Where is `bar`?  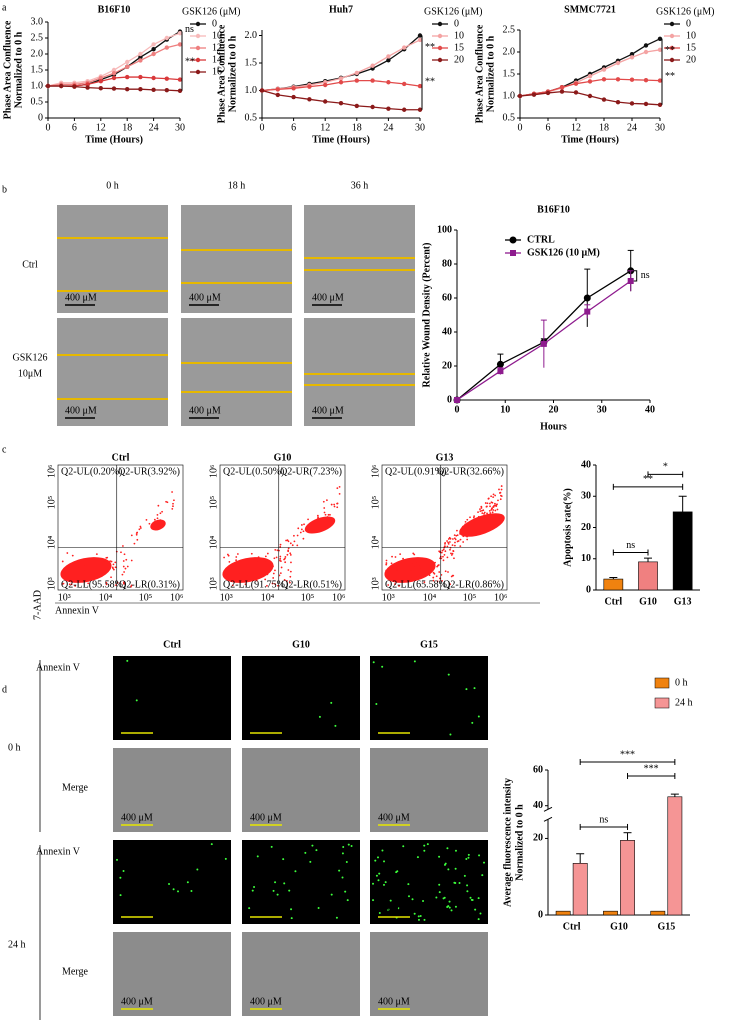 bar is located at coordinates (675, 856).